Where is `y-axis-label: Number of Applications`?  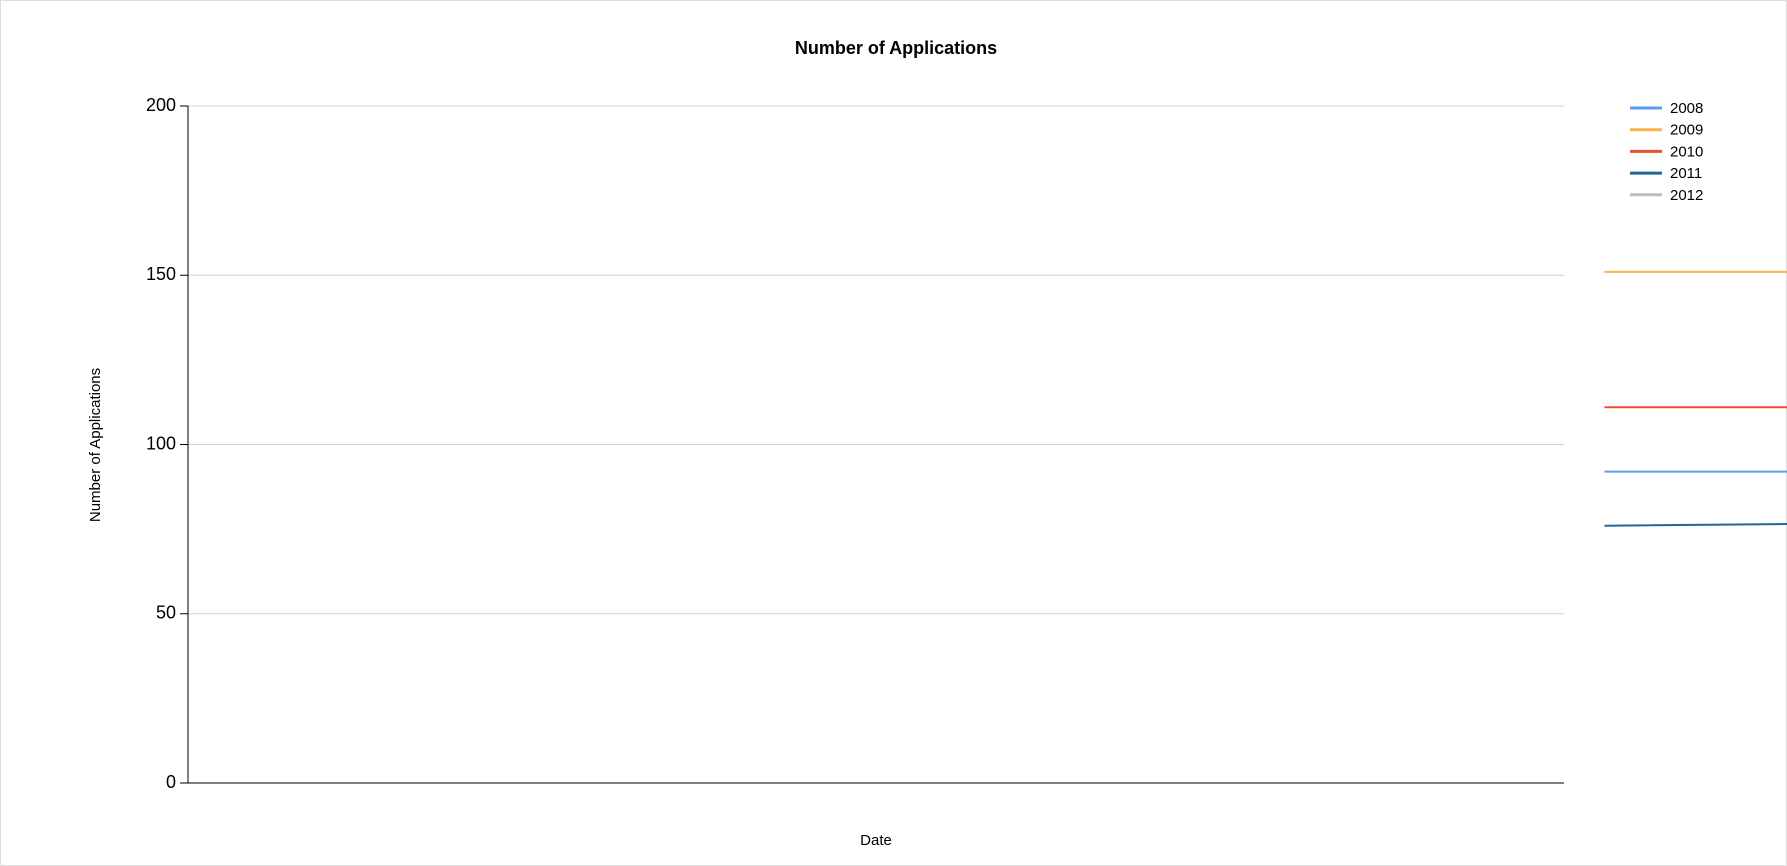 y-axis-label: Number of Applications is located at coordinates (95, 445).